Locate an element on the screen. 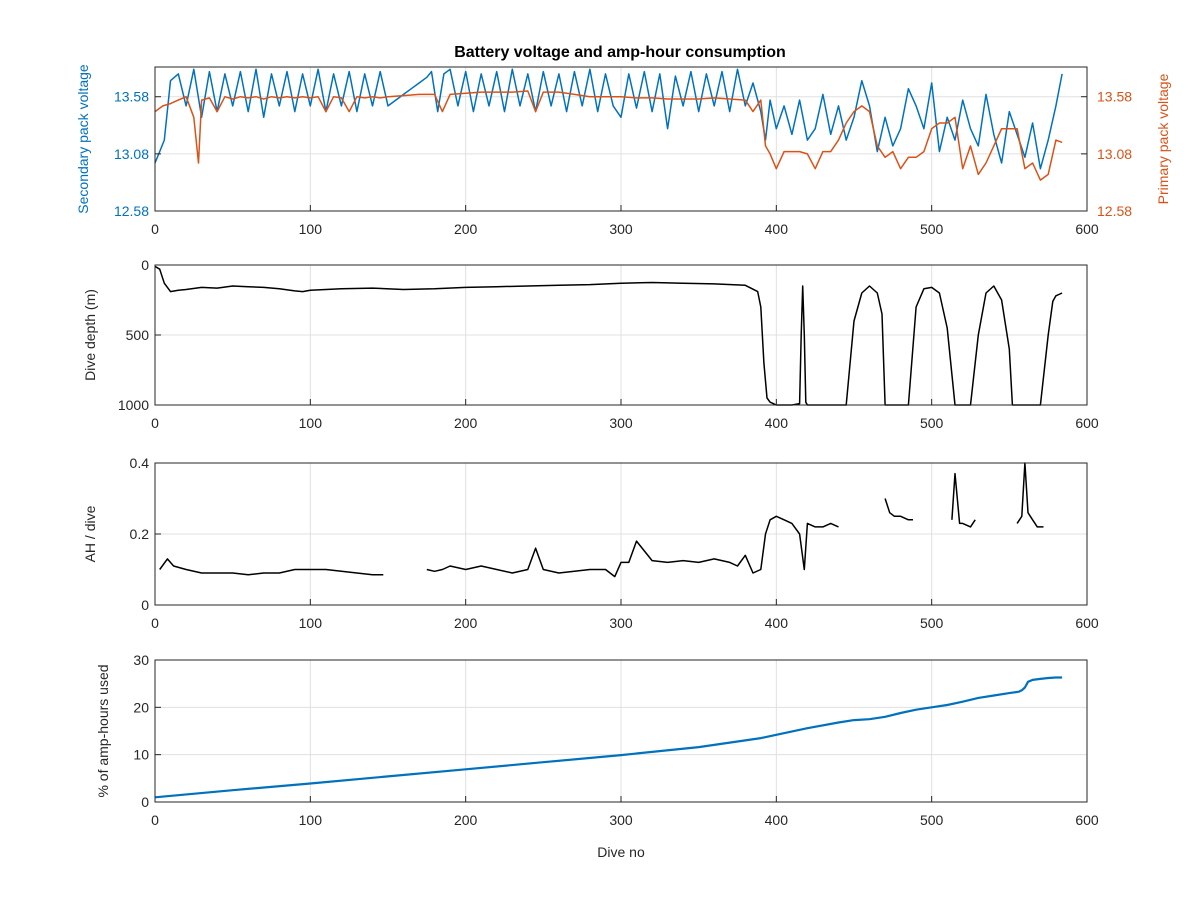 This screenshot has height=900, width=1200. amp-hours-used-x-tick-label: 100 is located at coordinates (311, 820).